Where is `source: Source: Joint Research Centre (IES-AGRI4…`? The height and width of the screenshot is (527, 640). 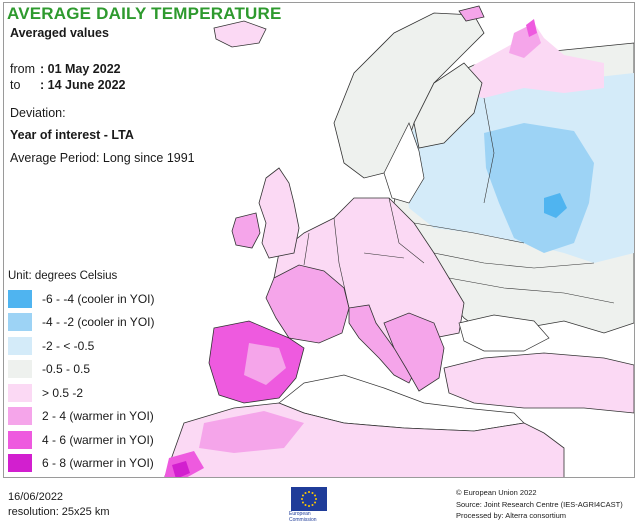
source: Source: Joint Research Centre (IES-AGRI4… is located at coordinates (539, 504).